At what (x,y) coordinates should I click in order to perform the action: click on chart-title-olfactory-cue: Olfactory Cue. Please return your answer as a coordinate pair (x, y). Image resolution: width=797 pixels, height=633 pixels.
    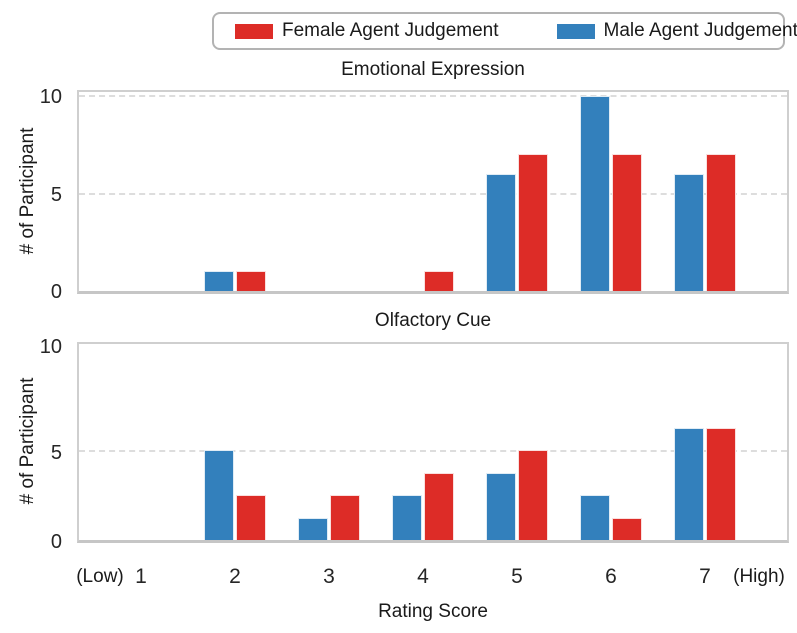
    Looking at the image, I should click on (433, 320).